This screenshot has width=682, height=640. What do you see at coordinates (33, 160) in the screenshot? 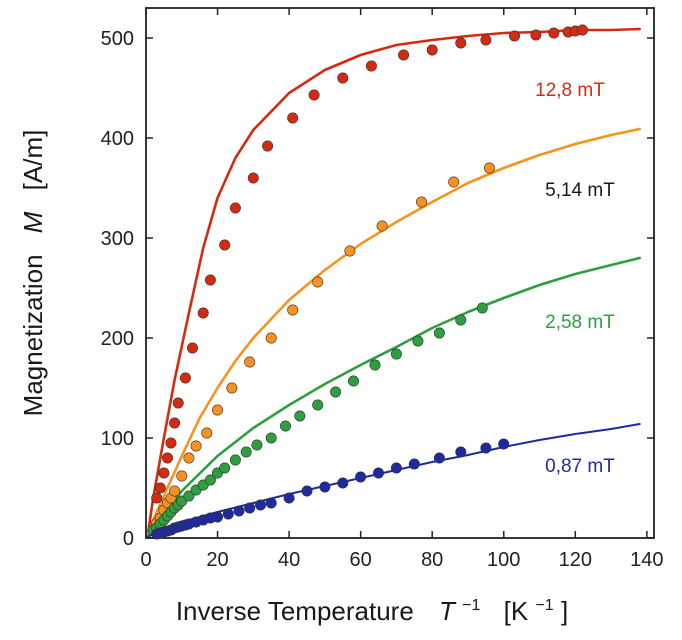
I see `y-axis-unit: [A/m]` at bounding box center [33, 160].